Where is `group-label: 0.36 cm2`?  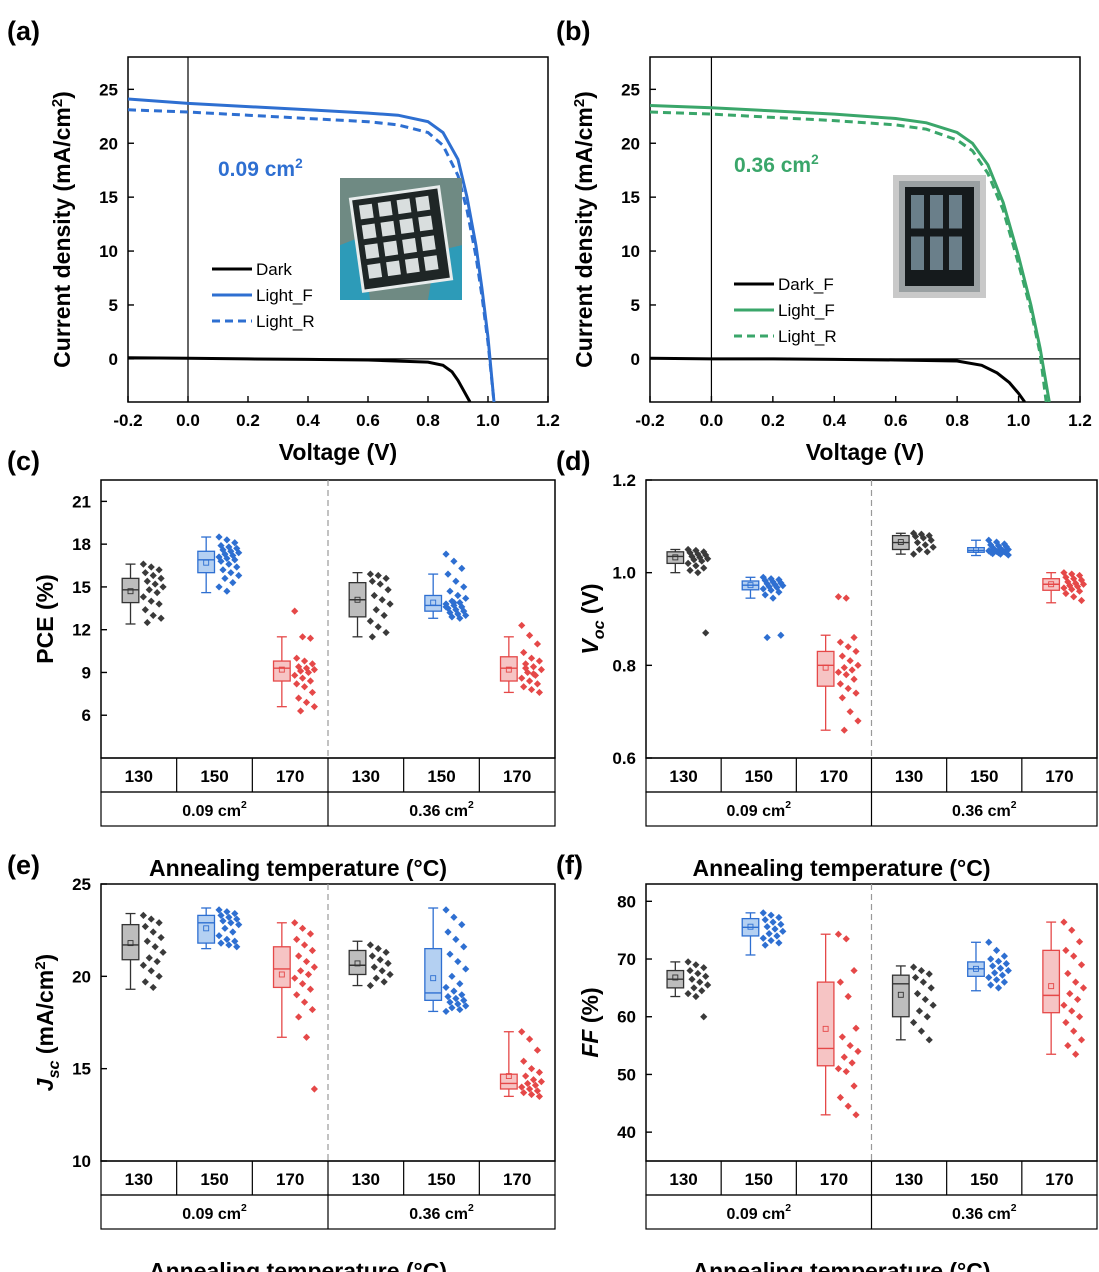
group-label: 0.36 cm2 is located at coordinates (984, 1213).